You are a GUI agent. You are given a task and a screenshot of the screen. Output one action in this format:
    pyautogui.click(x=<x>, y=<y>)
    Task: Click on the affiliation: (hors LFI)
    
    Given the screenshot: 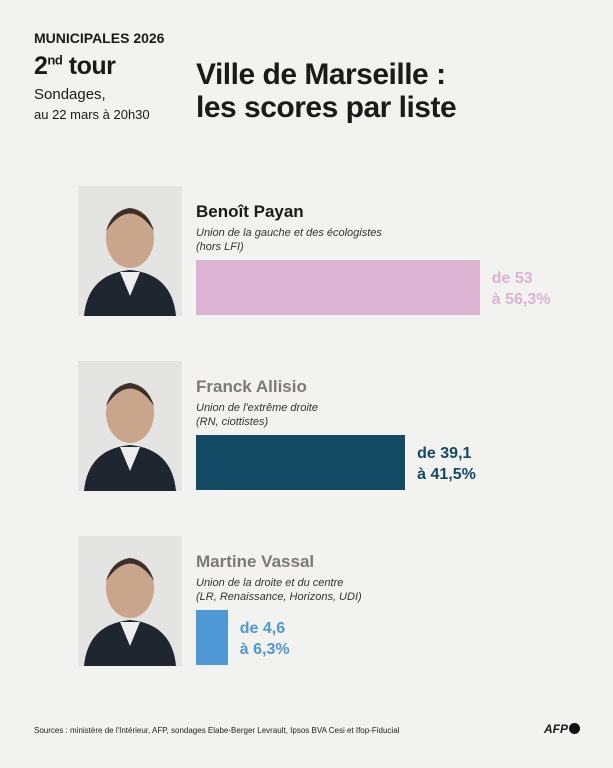 What is the action you would take?
    pyautogui.click(x=220, y=247)
    